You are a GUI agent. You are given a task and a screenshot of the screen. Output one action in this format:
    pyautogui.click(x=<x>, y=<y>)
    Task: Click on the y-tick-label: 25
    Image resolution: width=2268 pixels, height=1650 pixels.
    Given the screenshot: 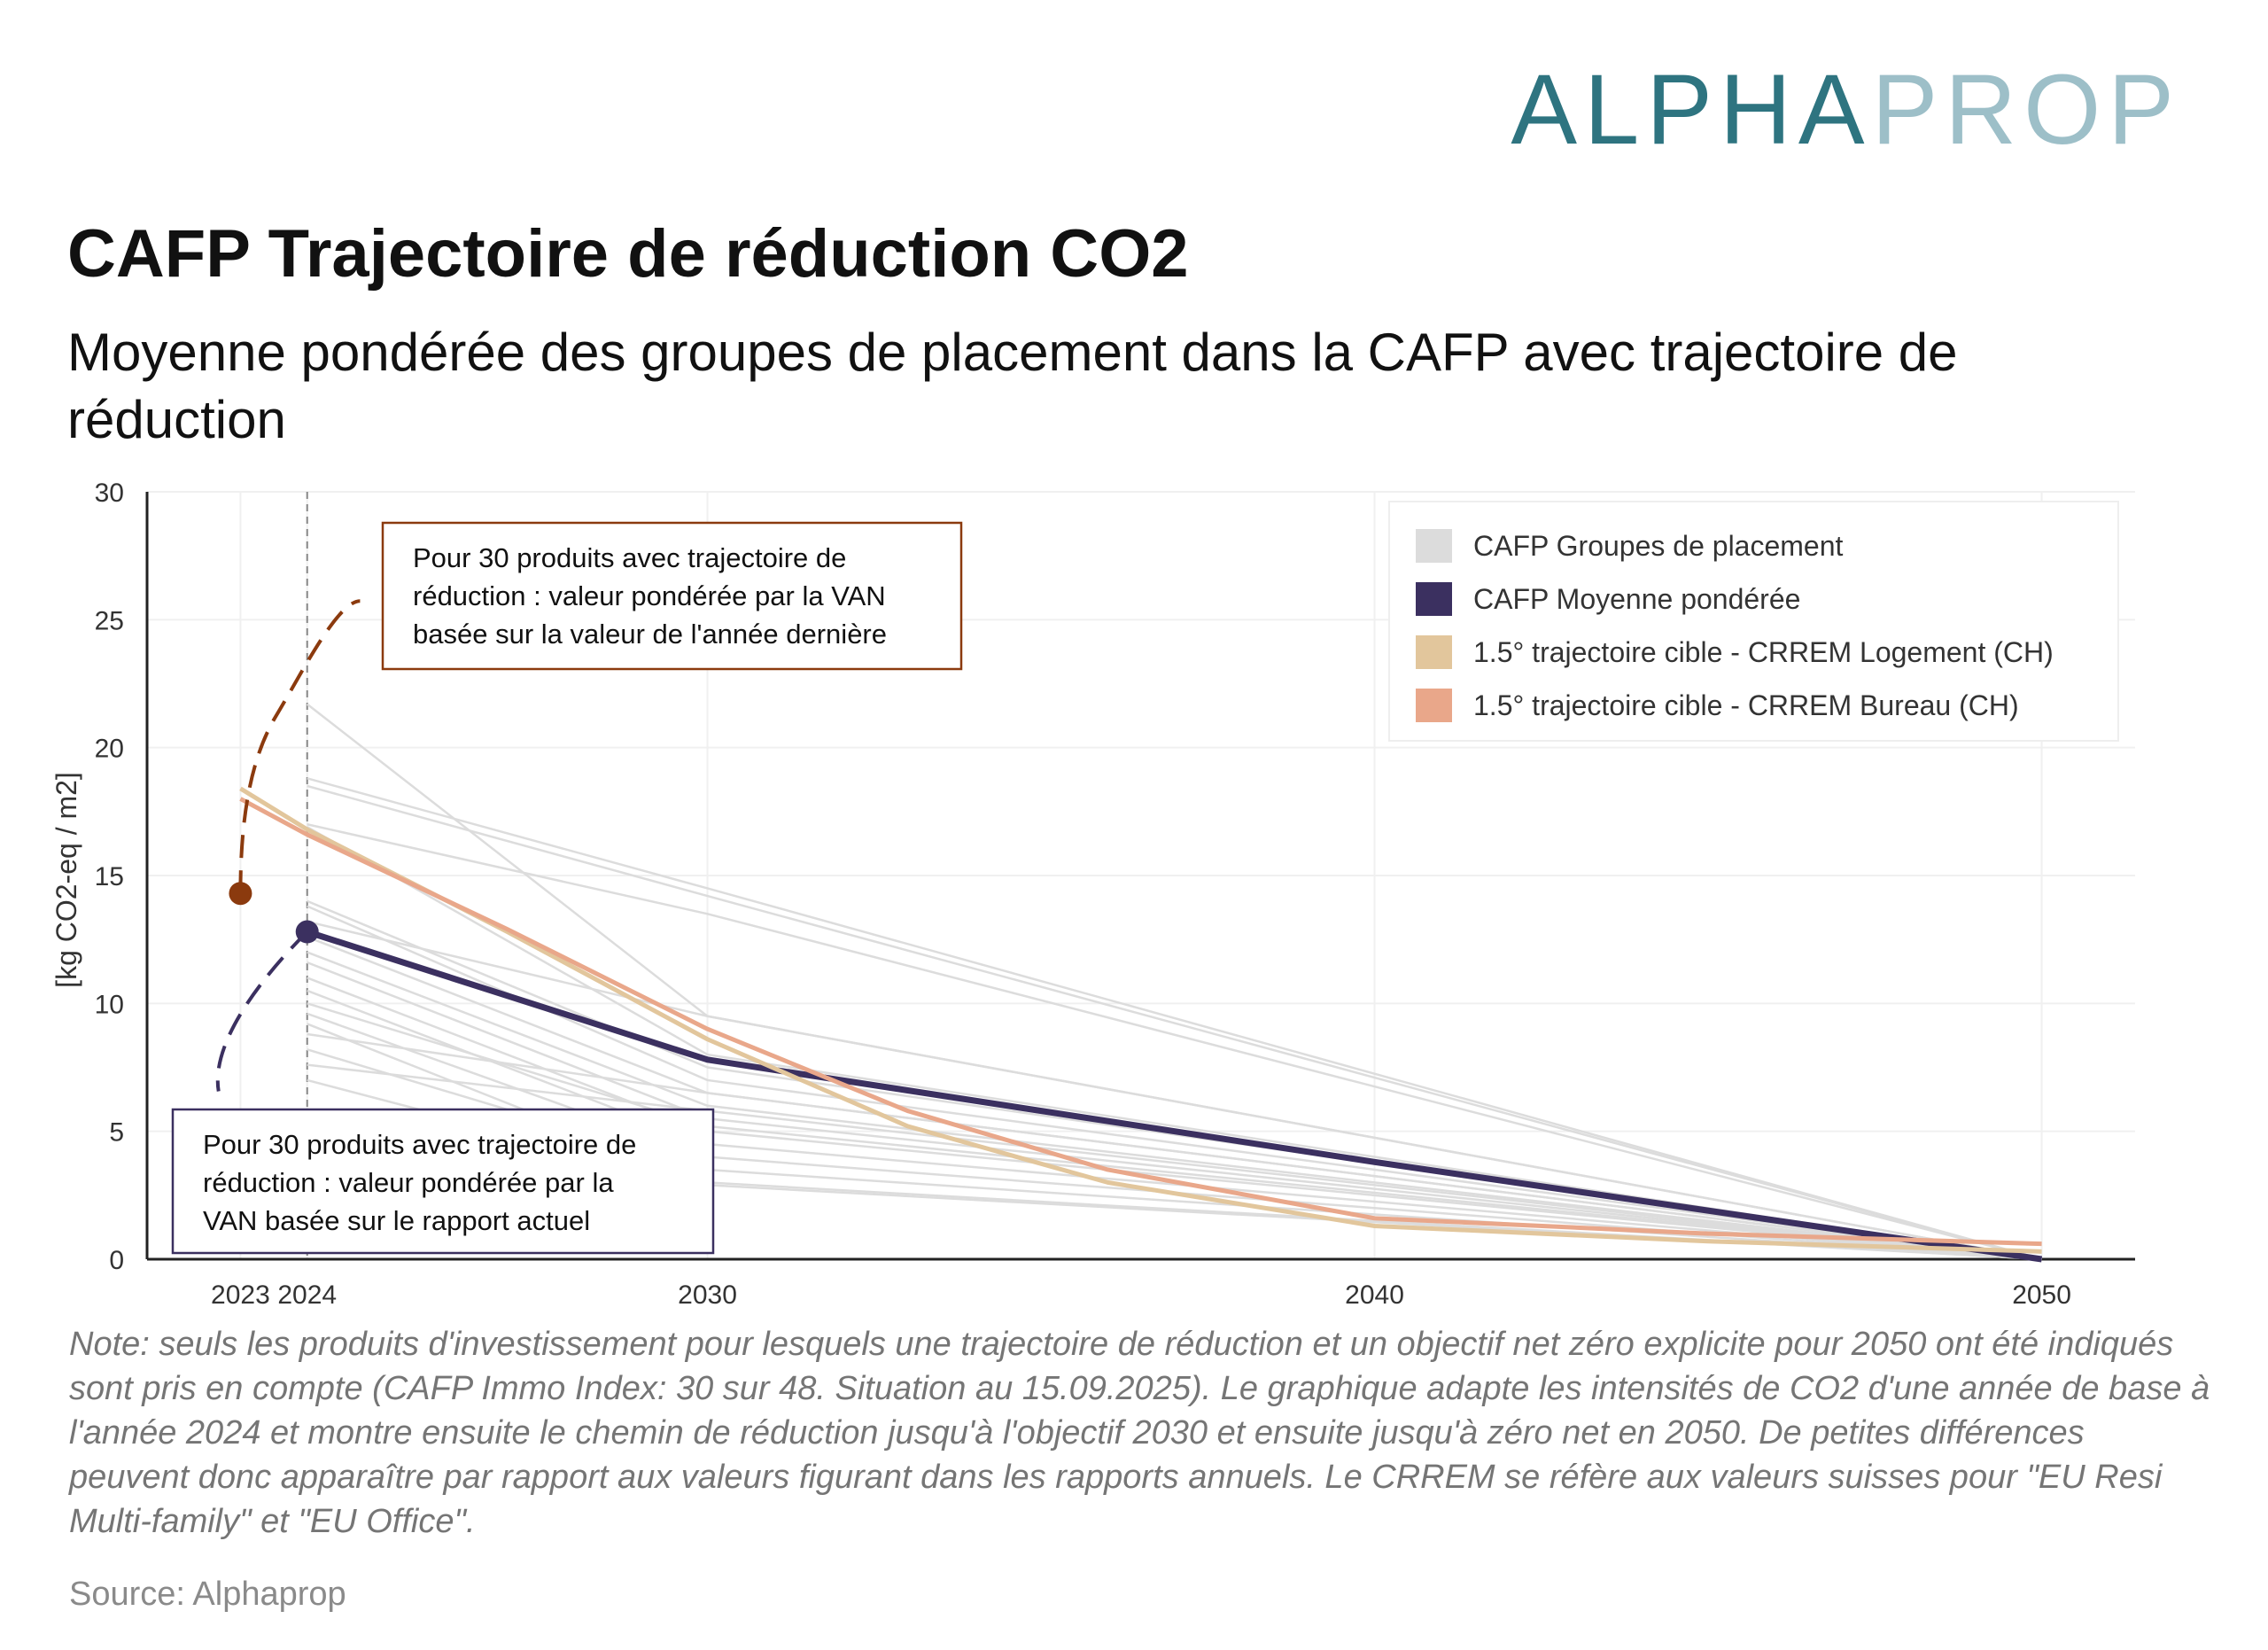 What is the action you would take?
    pyautogui.click(x=109, y=620)
    